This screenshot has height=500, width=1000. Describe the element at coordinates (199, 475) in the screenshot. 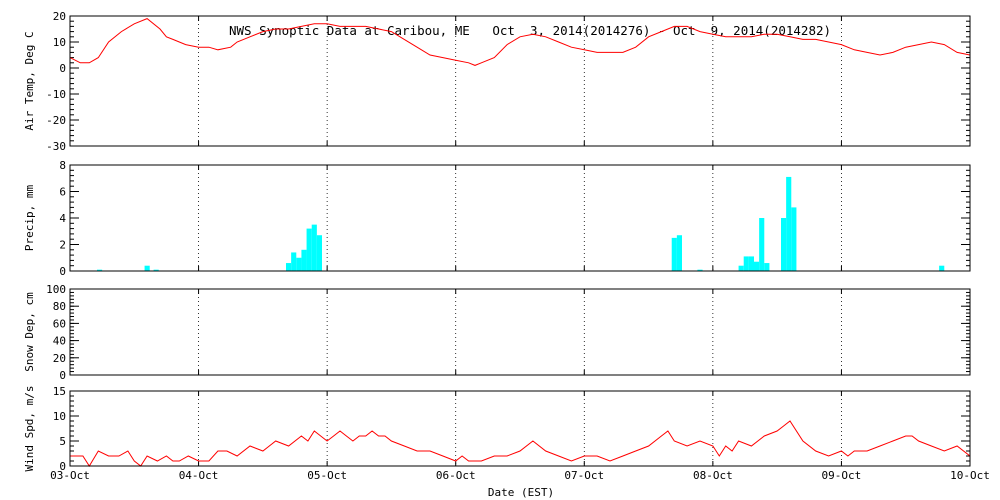

I see `x-tick-label-04-Oct: 04-Oct` at that location.